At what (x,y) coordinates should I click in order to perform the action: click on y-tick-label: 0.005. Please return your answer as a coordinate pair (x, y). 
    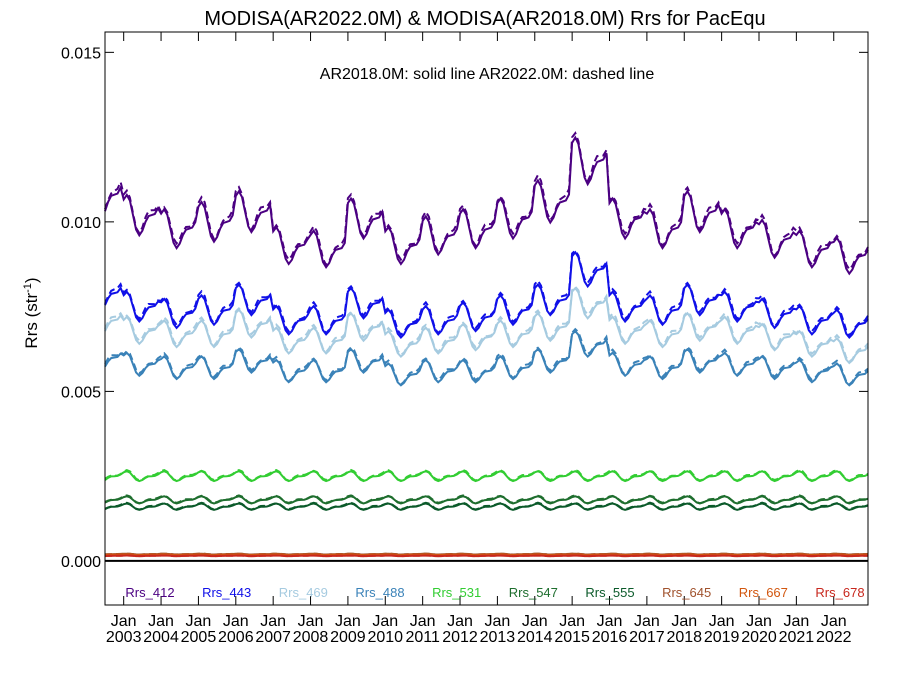
    Looking at the image, I should click on (81, 392).